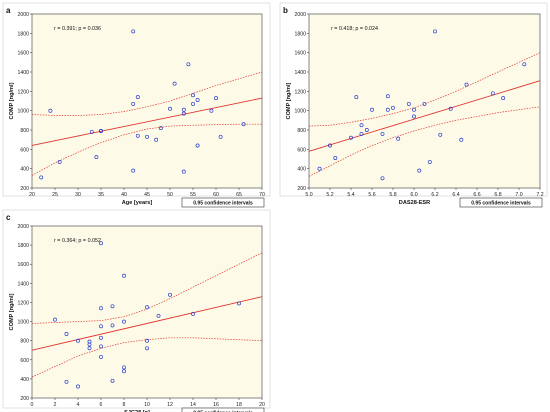 The height and width of the screenshot is (412, 550). I want to click on panel-letter: a, so click(8, 10).